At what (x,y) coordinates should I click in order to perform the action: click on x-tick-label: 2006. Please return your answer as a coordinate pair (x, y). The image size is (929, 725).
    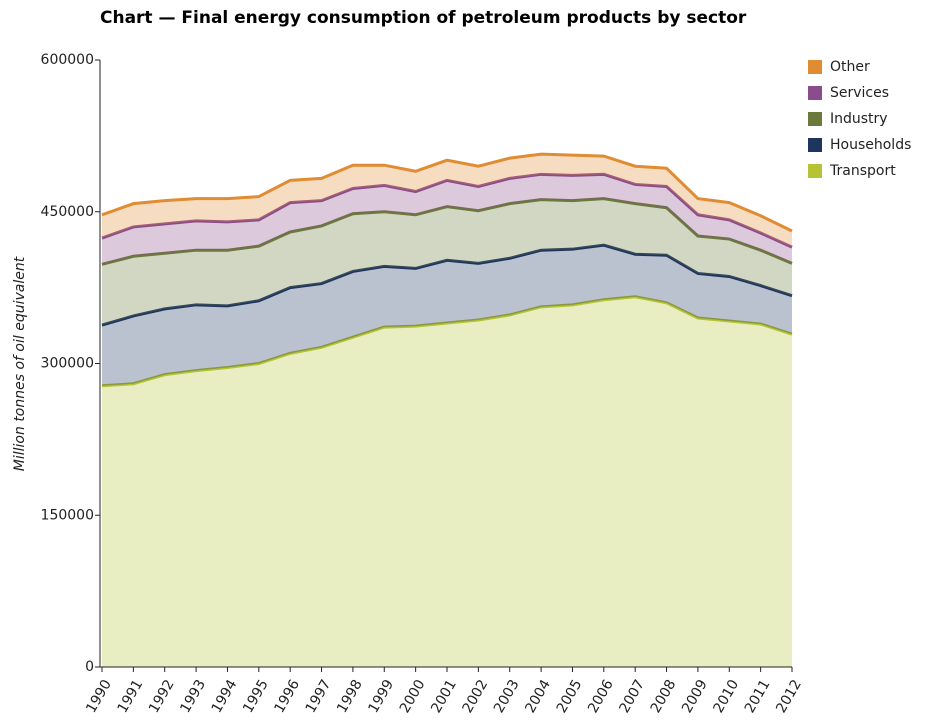
    Looking at the image, I should click on (601, 696).